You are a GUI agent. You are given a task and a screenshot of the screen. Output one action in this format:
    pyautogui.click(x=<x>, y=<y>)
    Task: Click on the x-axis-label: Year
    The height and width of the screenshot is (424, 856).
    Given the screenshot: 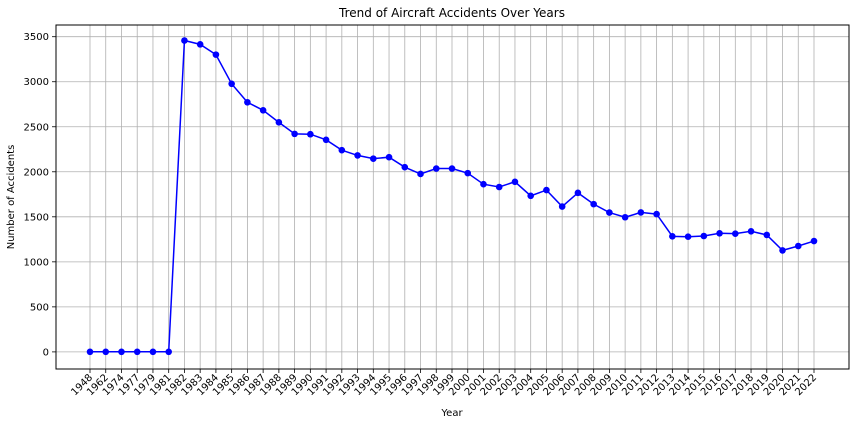 What is the action you would take?
    pyautogui.click(x=451, y=413)
    